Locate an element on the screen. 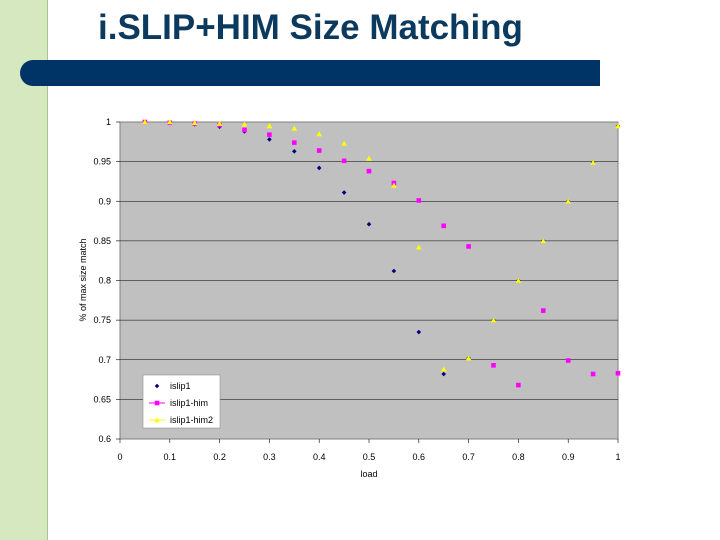 The width and height of the screenshot is (720, 540). y-axis: 0.6 0.65 0.7 0.75 0.8 0.85 0.9 0.95 1 is located at coordinates (106, 280).